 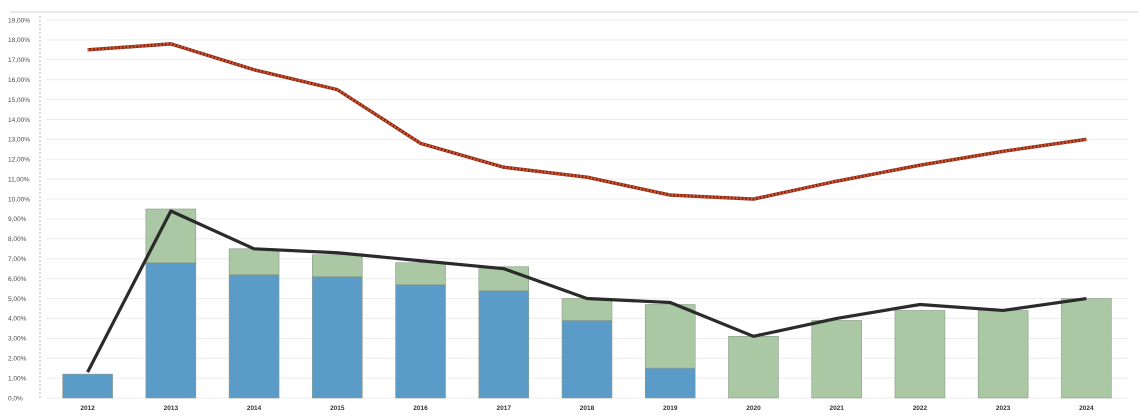 What do you see at coordinates (19, 40) in the screenshot?
I see `y-tick-label: 18,00%` at bounding box center [19, 40].